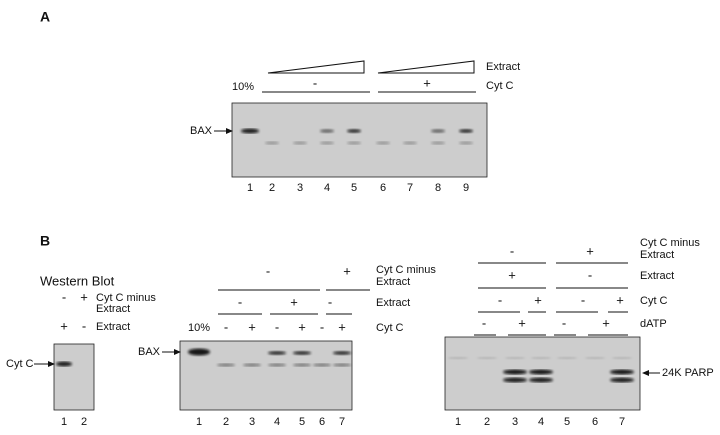 The width and height of the screenshot is (720, 435). I want to click on panel-label: B, so click(45, 241).